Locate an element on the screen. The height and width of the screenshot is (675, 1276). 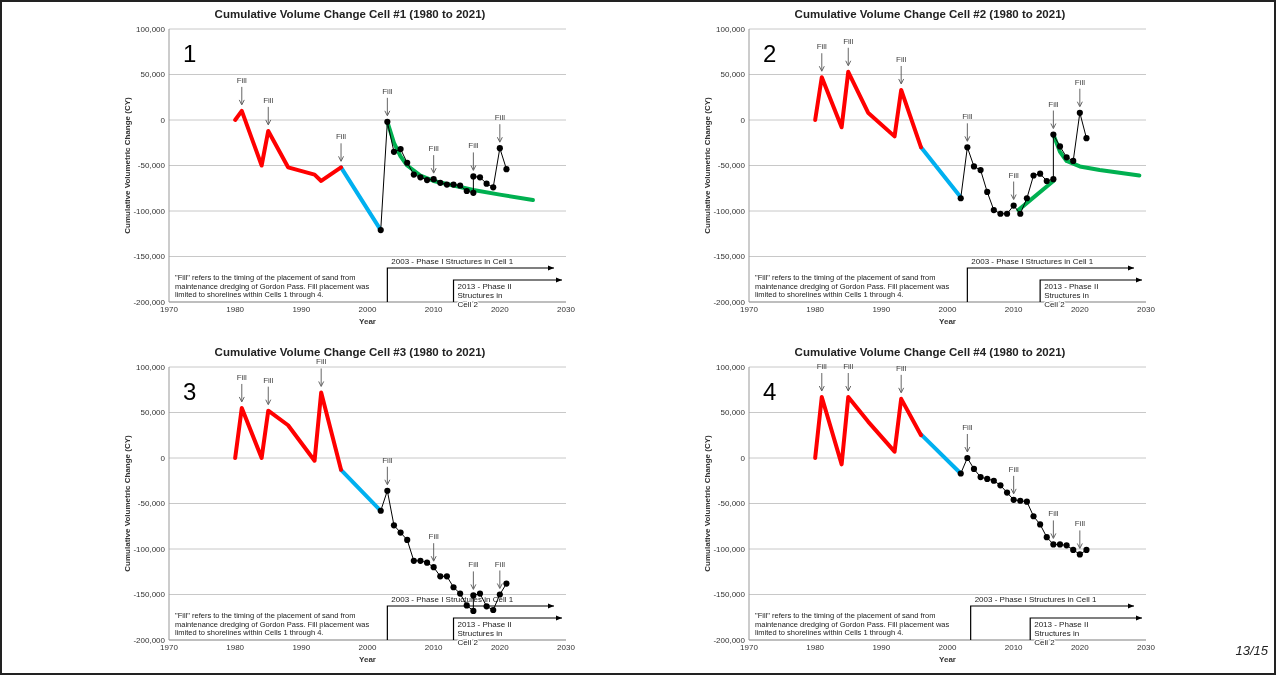
y-tick-label: 50,000 is located at coordinates (153, 413).